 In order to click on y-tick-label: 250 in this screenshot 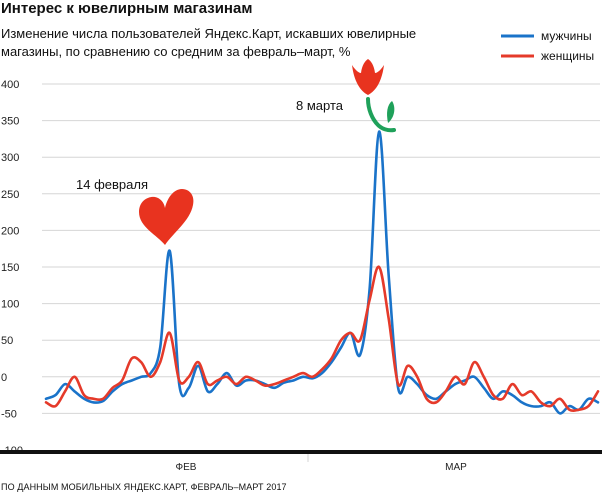, I will do `click(10, 195)`.